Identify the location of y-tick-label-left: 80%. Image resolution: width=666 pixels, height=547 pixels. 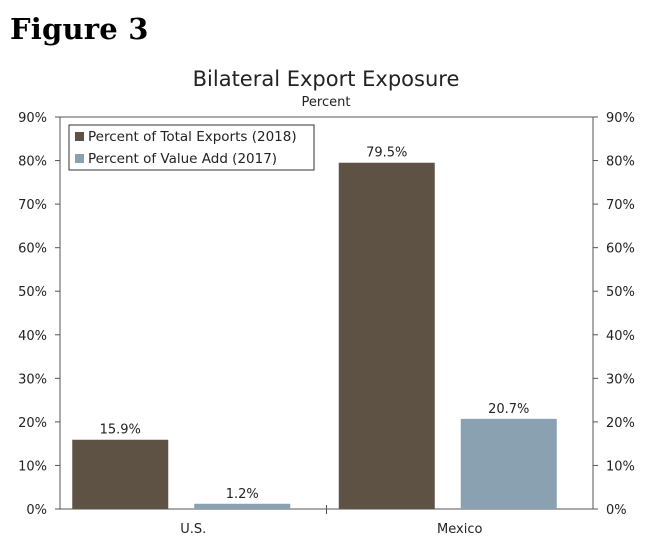
(32, 162).